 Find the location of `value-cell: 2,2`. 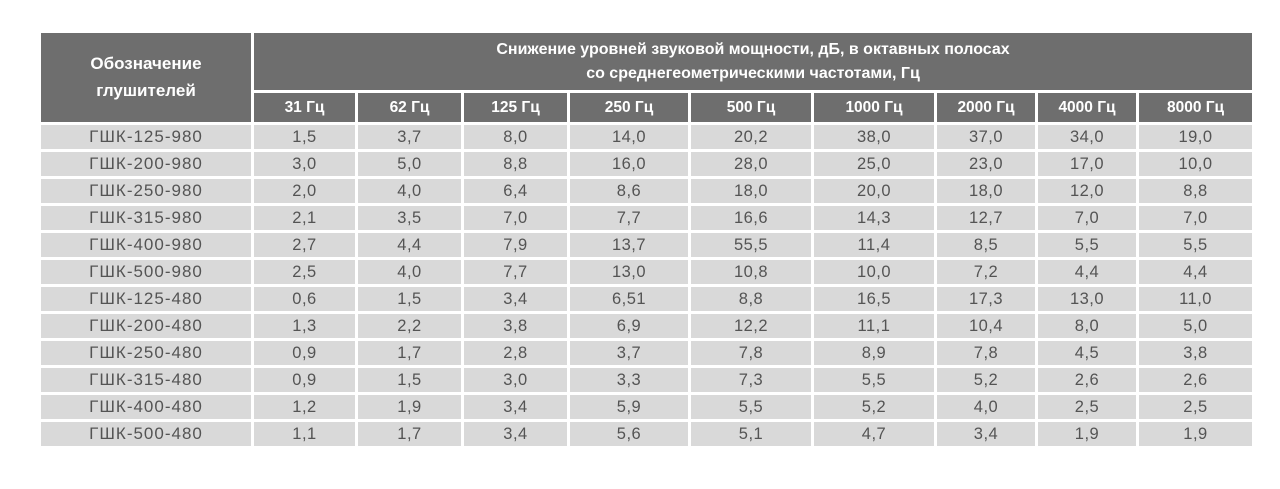

value-cell: 2,2 is located at coordinates (409, 326).